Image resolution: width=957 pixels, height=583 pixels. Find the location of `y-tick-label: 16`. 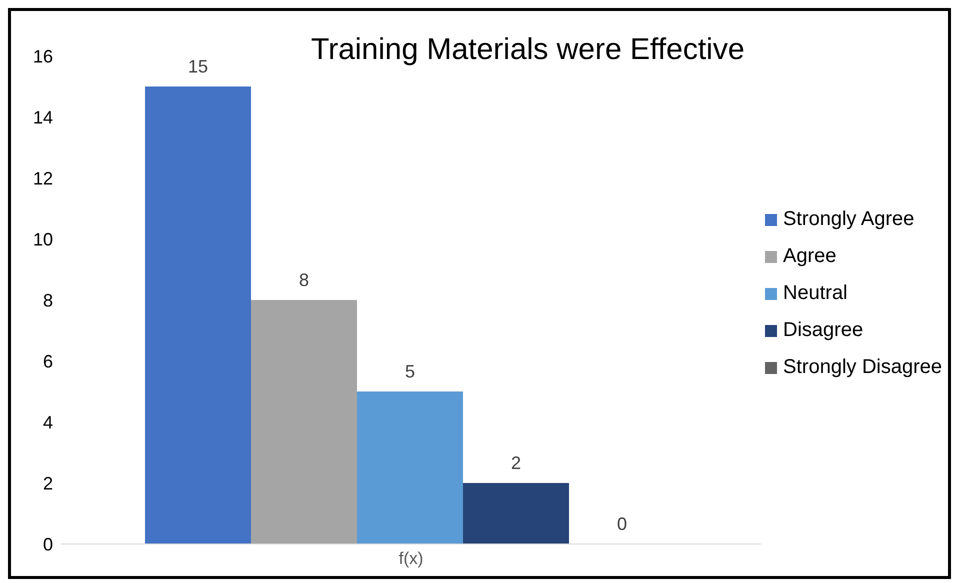

y-tick-label: 16 is located at coordinates (42, 56).